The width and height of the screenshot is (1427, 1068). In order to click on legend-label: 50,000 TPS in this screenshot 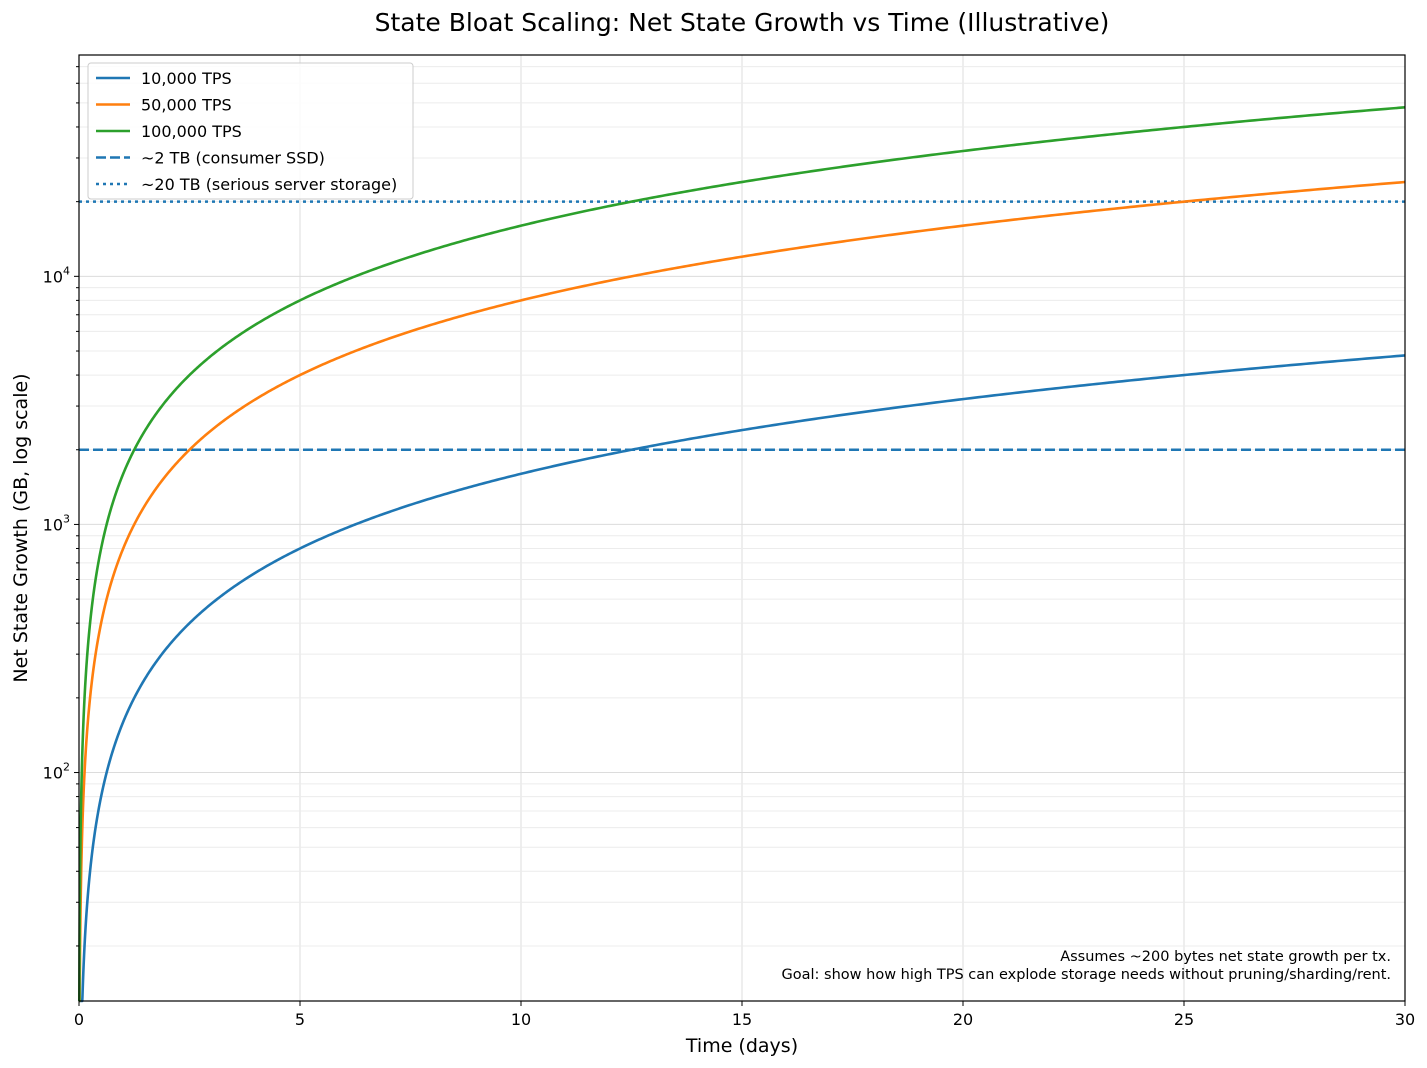, I will do `click(186, 105)`.